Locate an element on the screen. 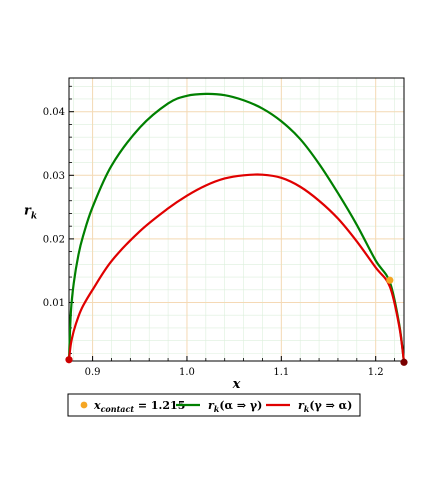 The width and height of the screenshot is (436, 491). legend-label-main: x is located at coordinates (97, 405).